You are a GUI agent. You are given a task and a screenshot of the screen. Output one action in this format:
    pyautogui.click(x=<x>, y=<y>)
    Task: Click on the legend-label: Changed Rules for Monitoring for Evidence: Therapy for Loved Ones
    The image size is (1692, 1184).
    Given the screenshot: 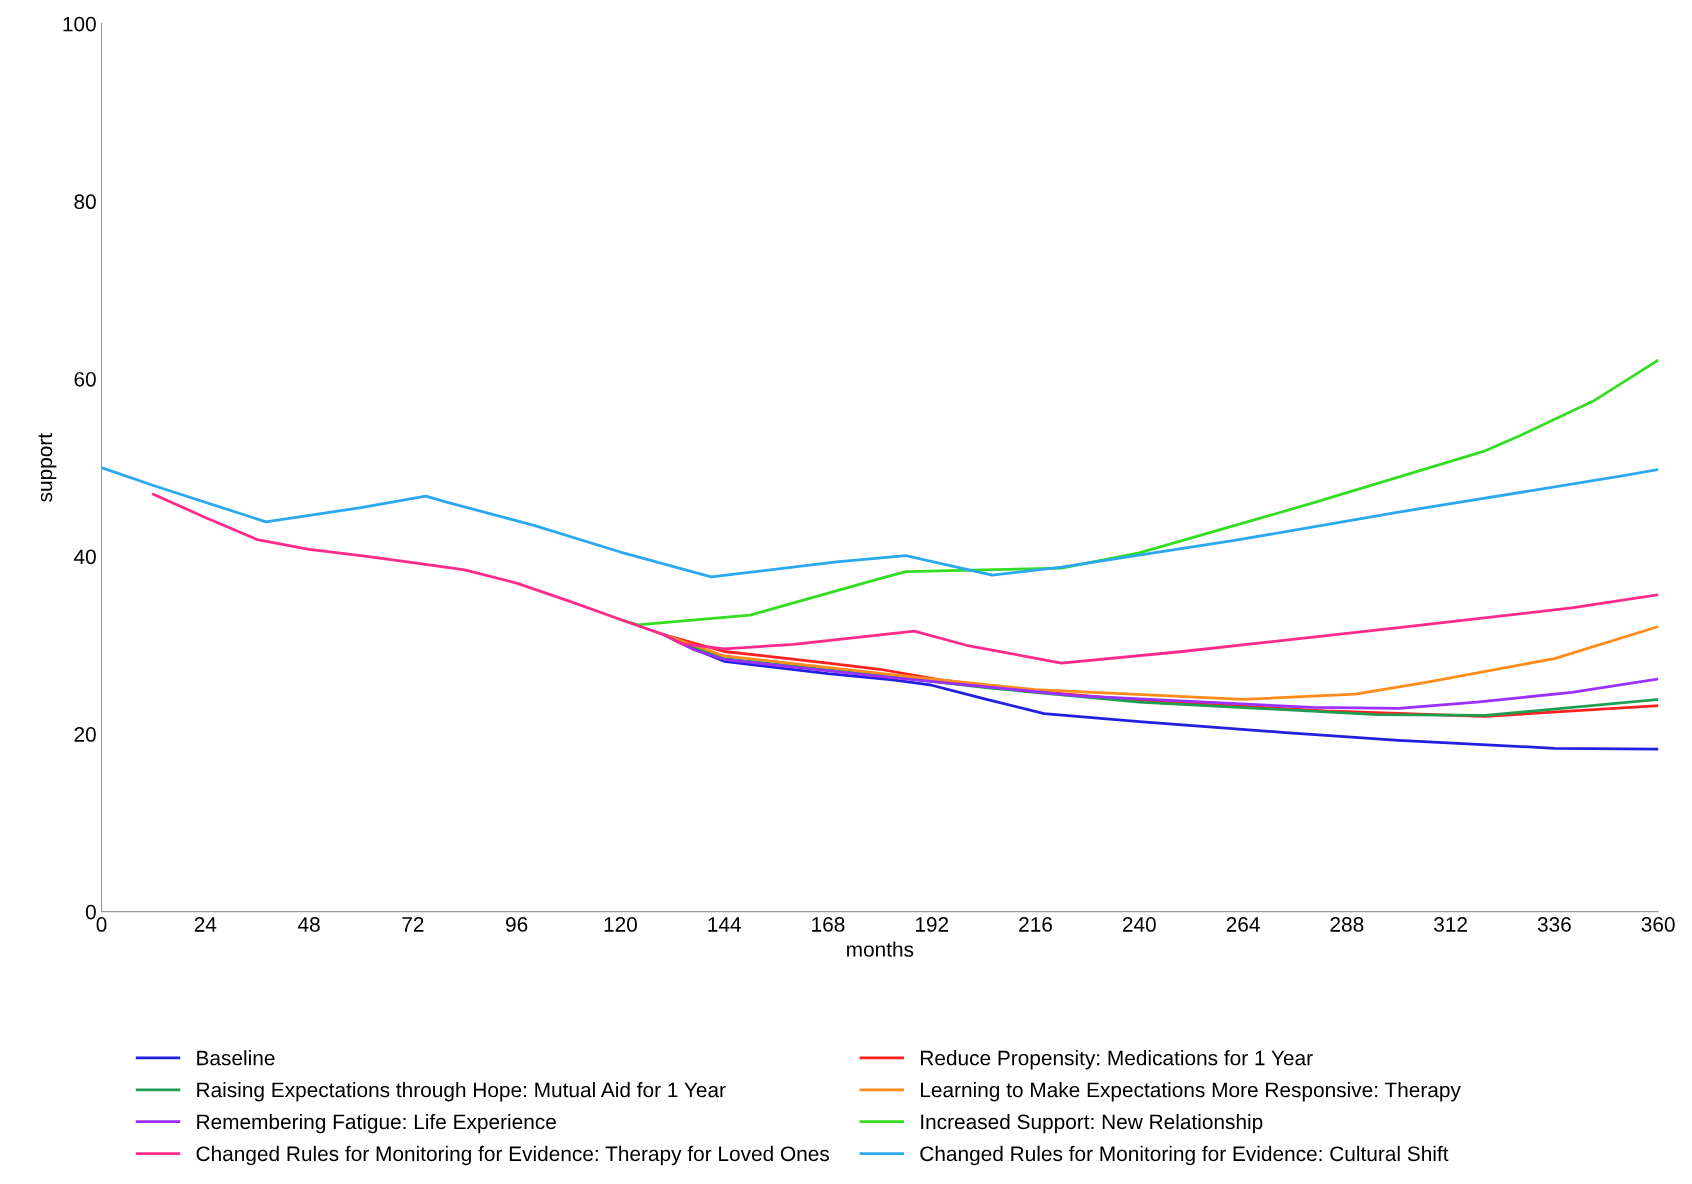 What is the action you would take?
    pyautogui.click(x=513, y=1155)
    